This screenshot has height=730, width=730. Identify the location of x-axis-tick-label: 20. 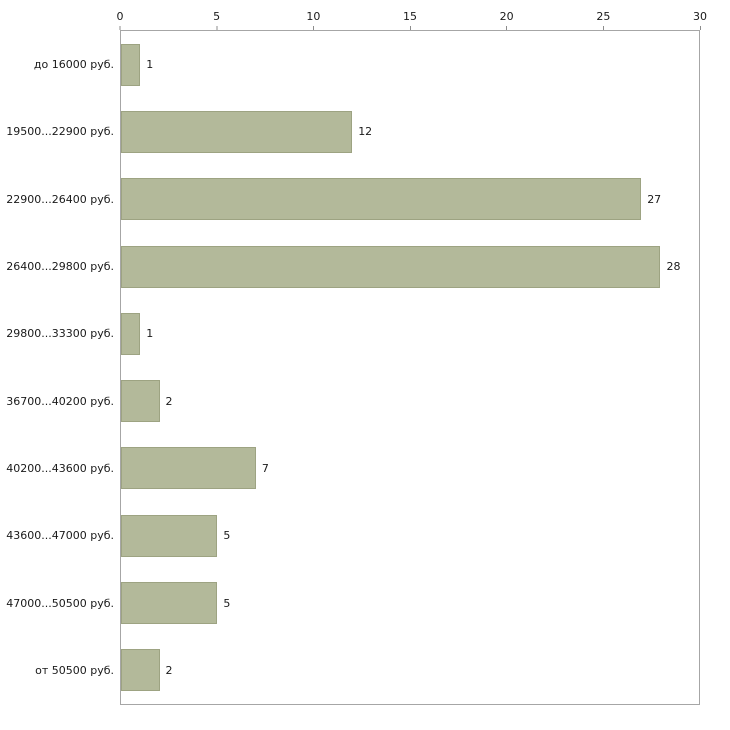
(506, 16).